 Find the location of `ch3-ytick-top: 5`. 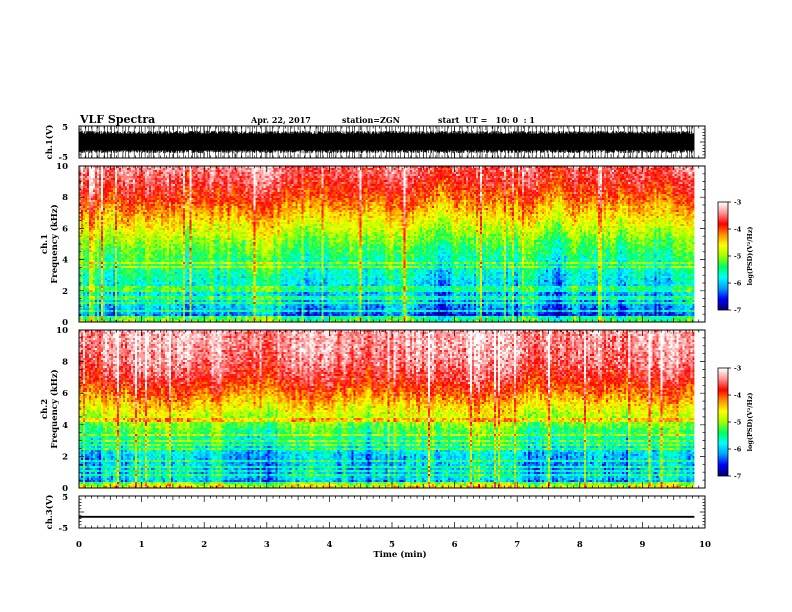

ch3-ytick-top: 5 is located at coordinates (65, 498).